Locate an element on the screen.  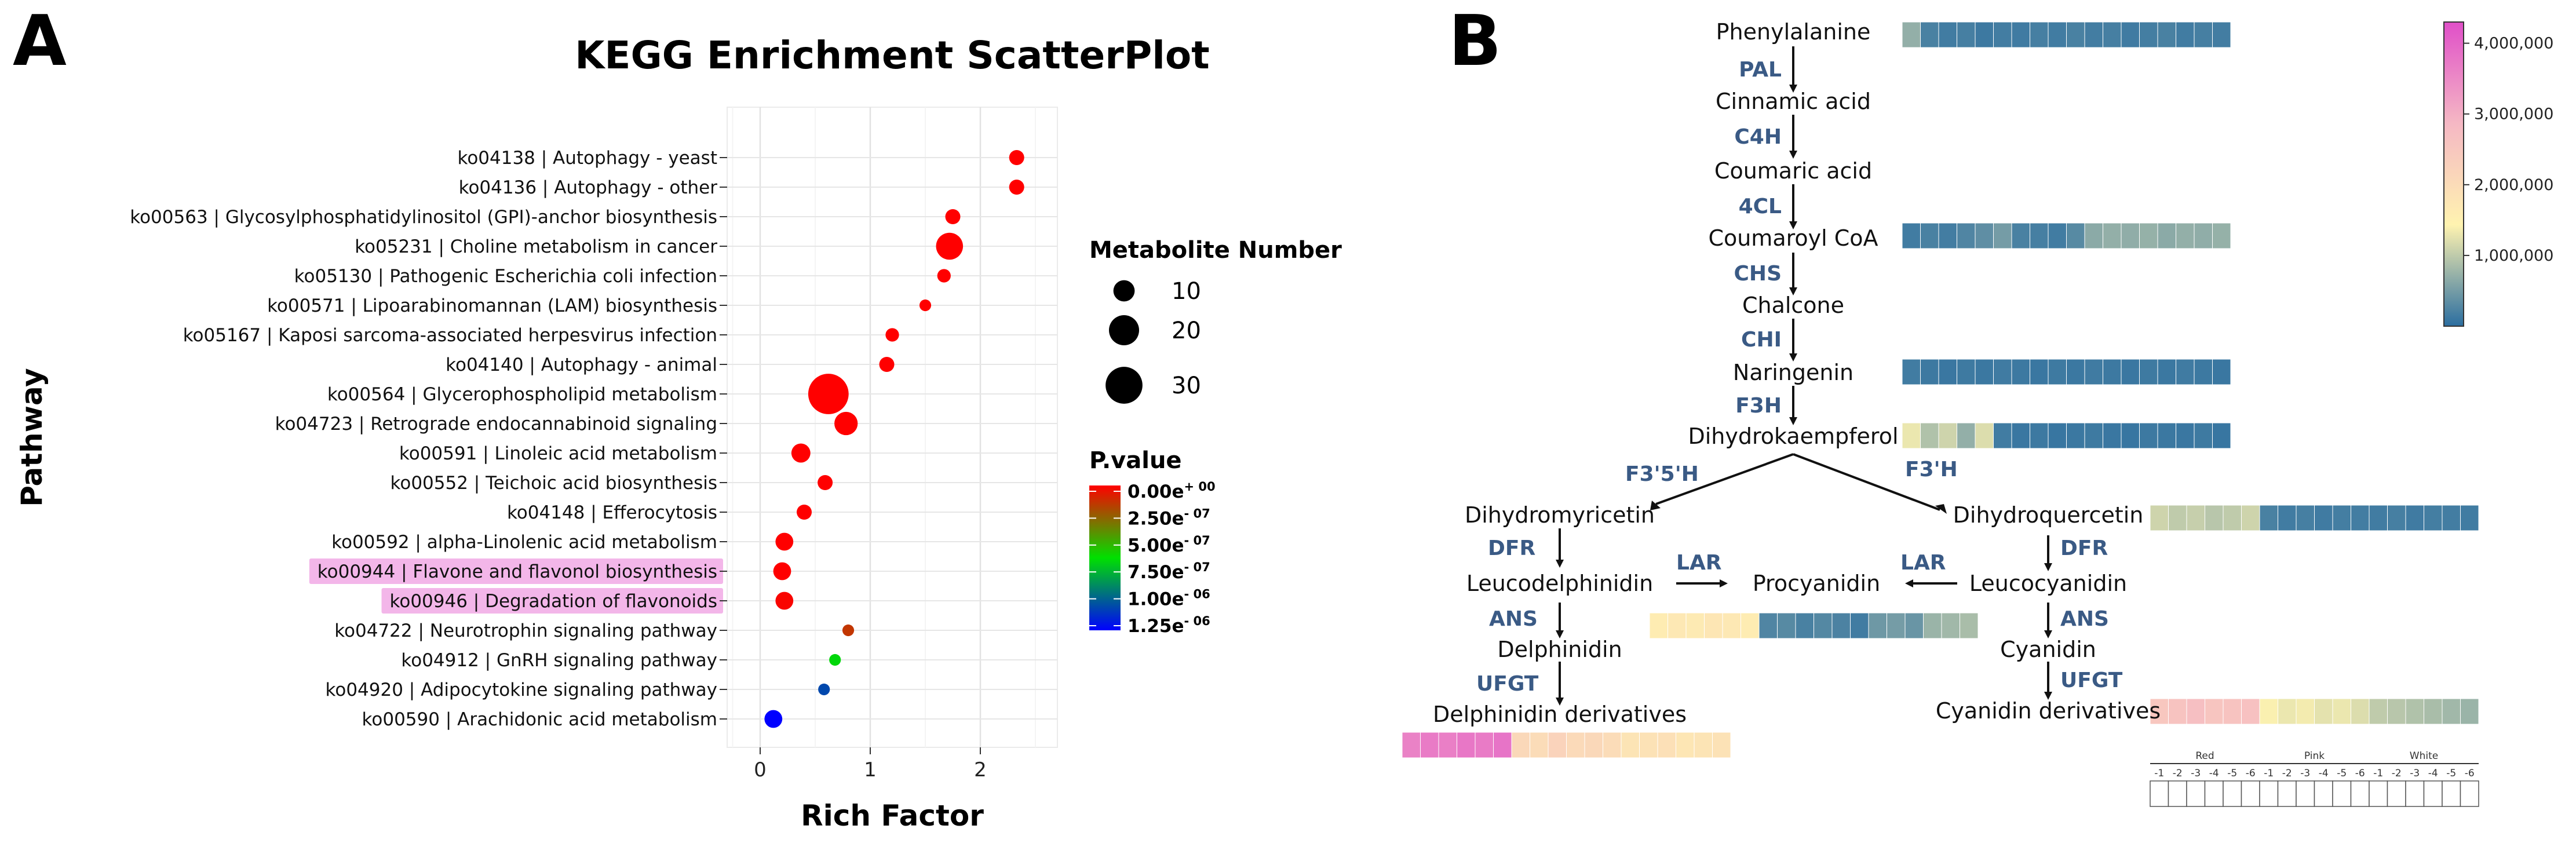
enzyme-ans-left: ANS is located at coordinates (1513, 619).